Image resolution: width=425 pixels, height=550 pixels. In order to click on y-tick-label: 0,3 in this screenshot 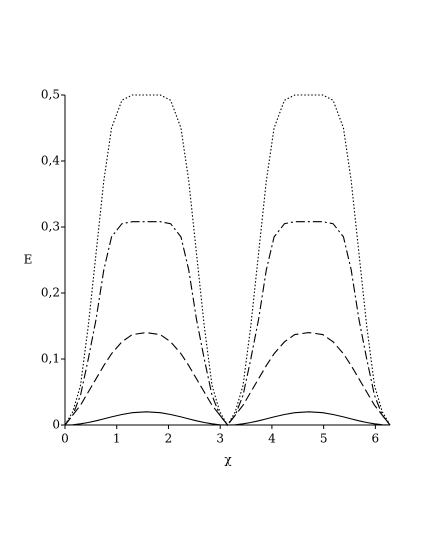, I will do `click(50, 227)`.